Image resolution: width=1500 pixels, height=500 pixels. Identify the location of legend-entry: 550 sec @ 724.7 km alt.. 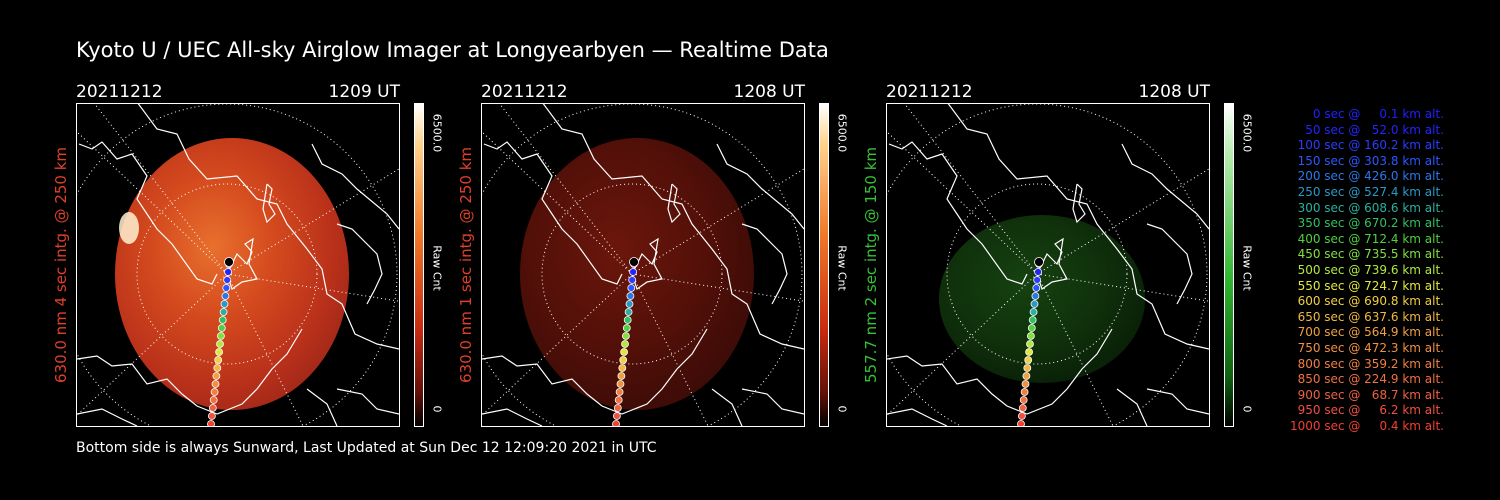
(1368, 285).